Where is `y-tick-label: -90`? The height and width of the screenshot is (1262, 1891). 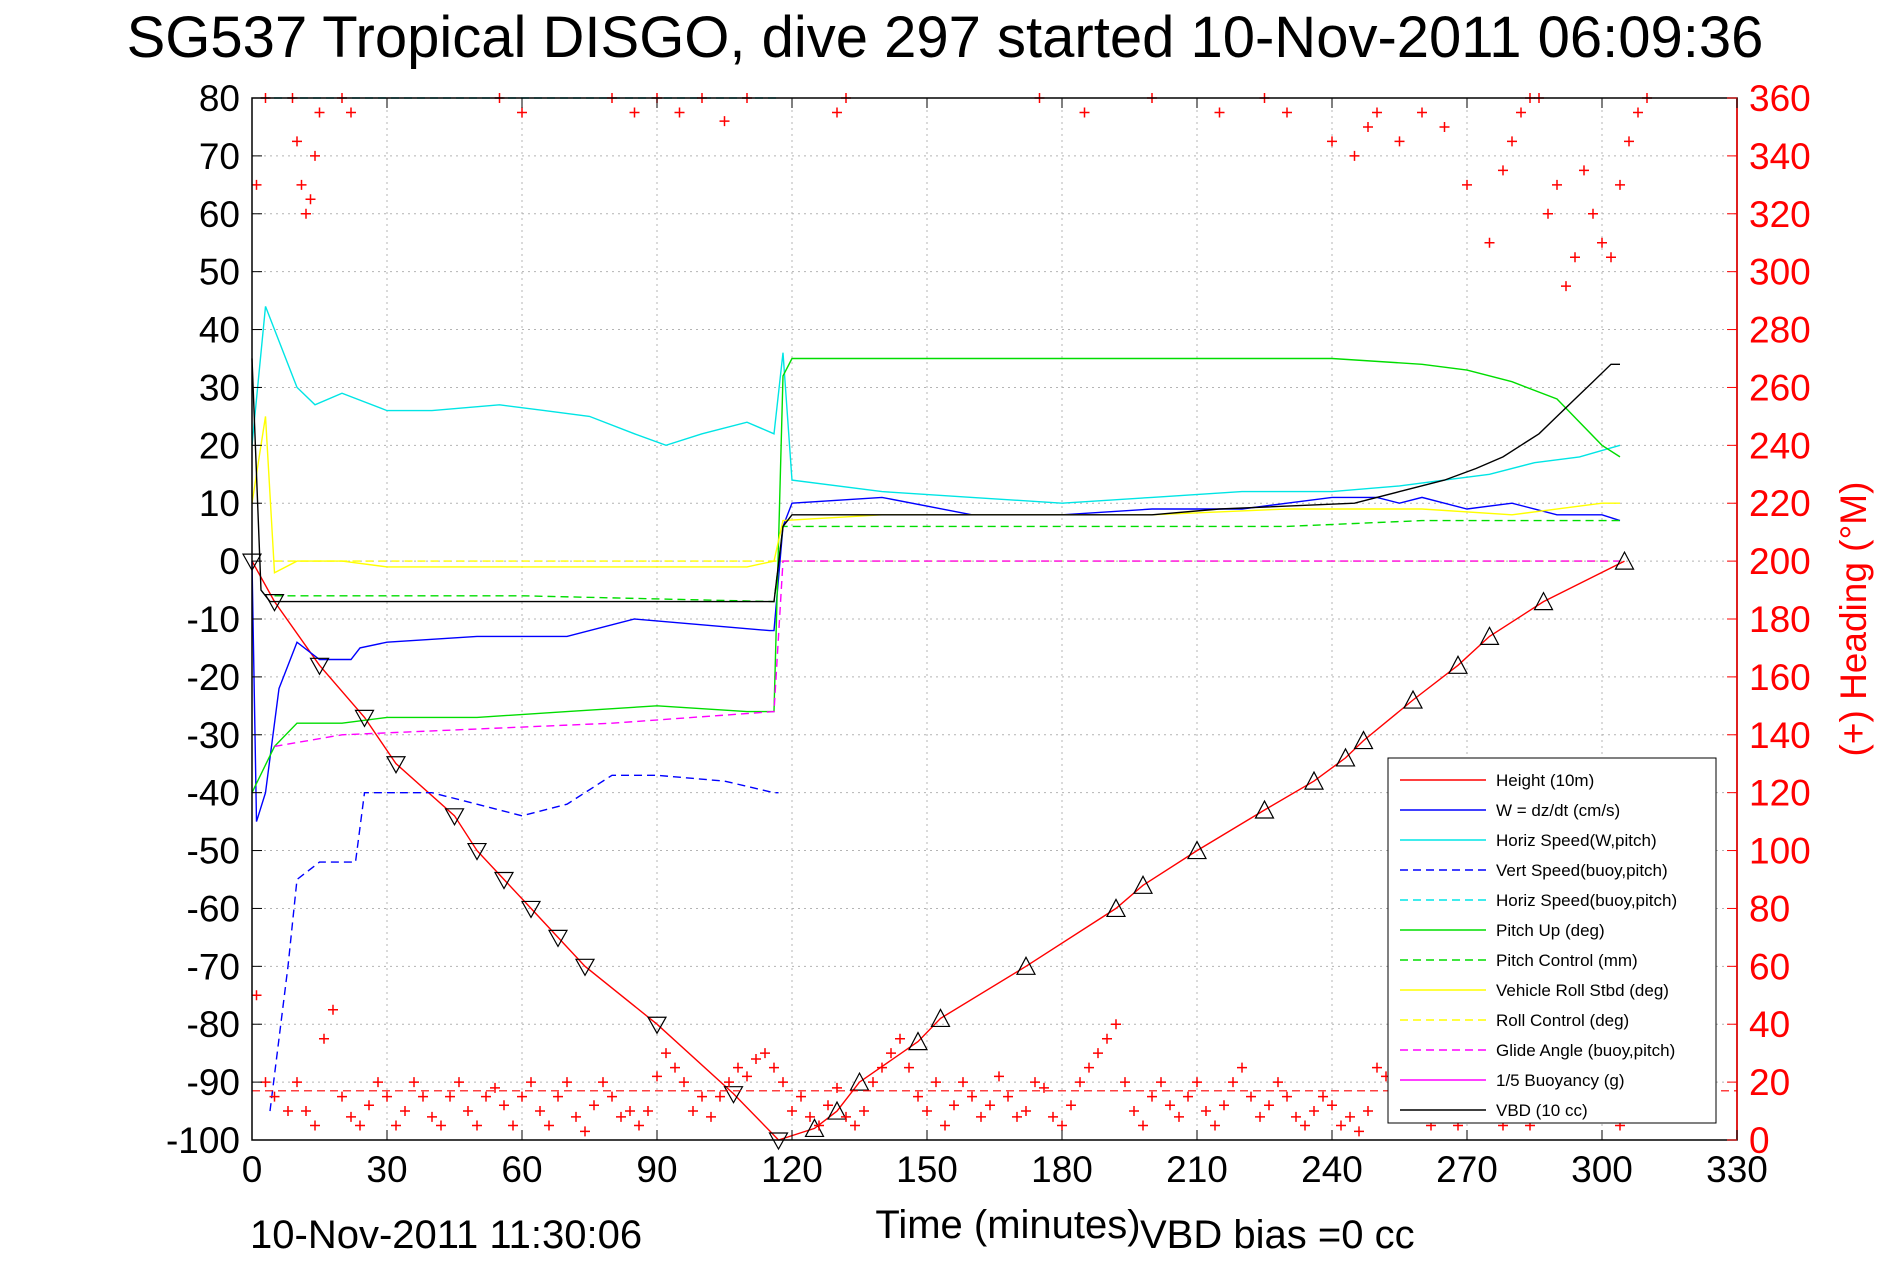 y-tick-label: -90 is located at coordinates (213, 1082).